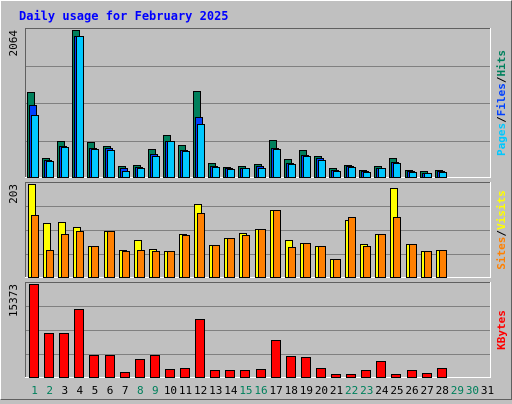 Image resolution: width=512 pixels, height=404 pixels. I want to click on x-tick-label: 15, so click(245, 390).